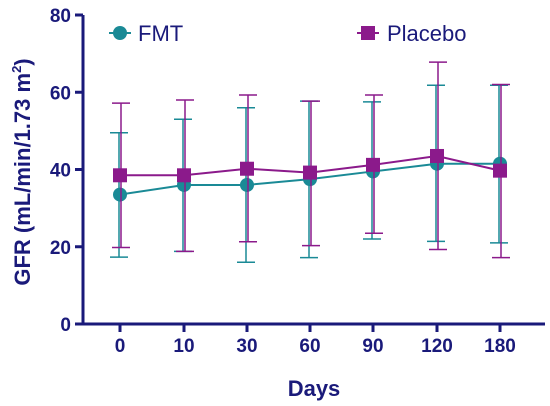 This screenshot has width=550, height=406. What do you see at coordinates (246, 346) in the screenshot?
I see `x-tick-label: 30` at bounding box center [246, 346].